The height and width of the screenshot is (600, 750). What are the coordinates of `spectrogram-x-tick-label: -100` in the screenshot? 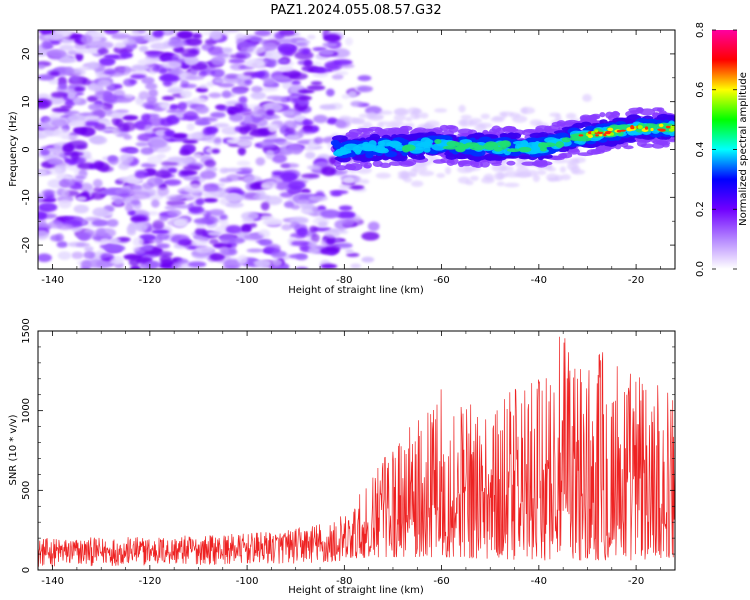 It's located at (247, 280).